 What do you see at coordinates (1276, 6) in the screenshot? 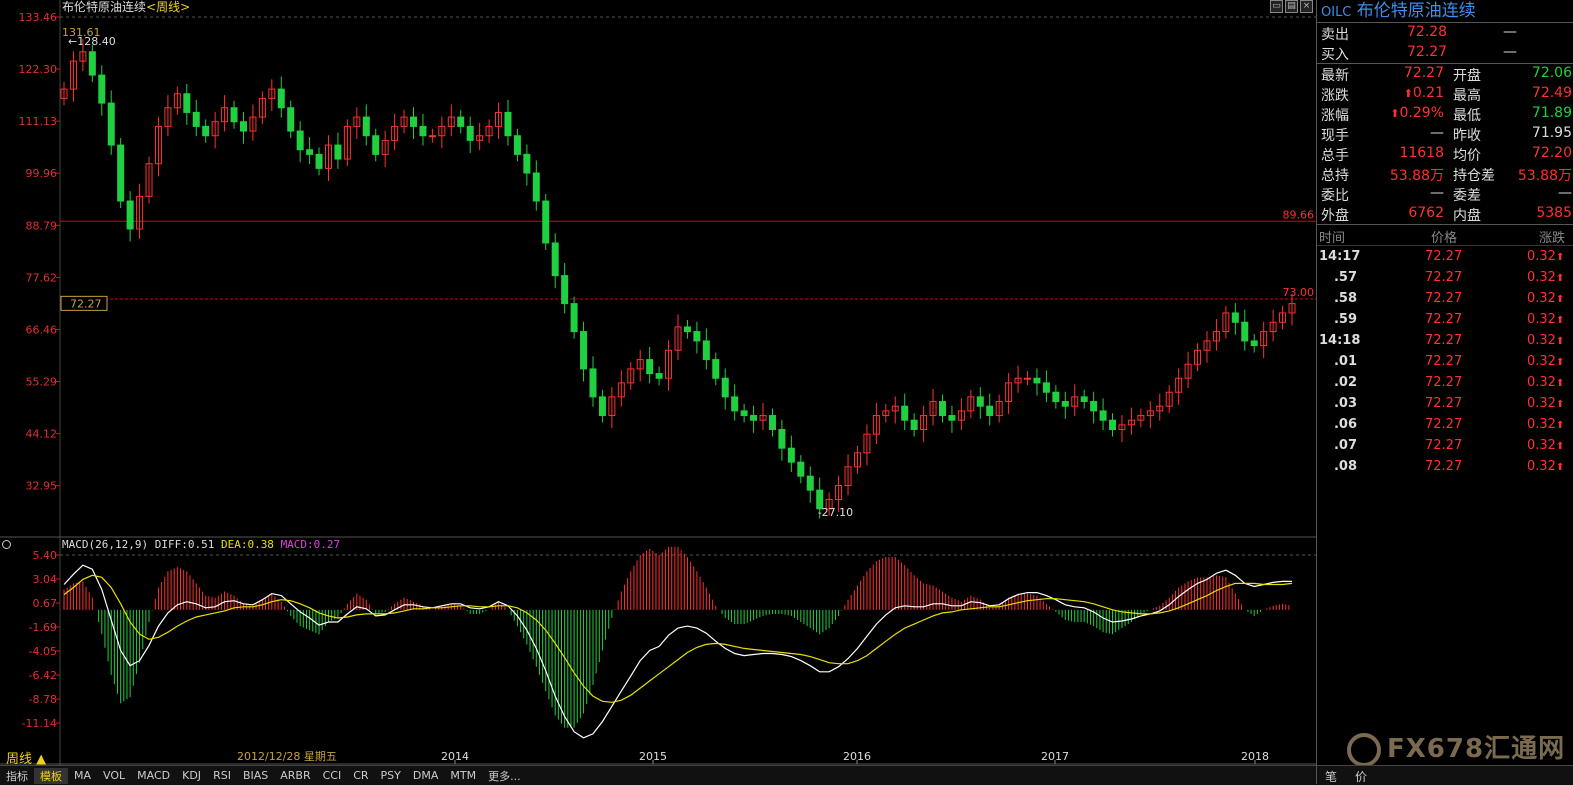
I see `restore-icon: ▭` at bounding box center [1276, 6].